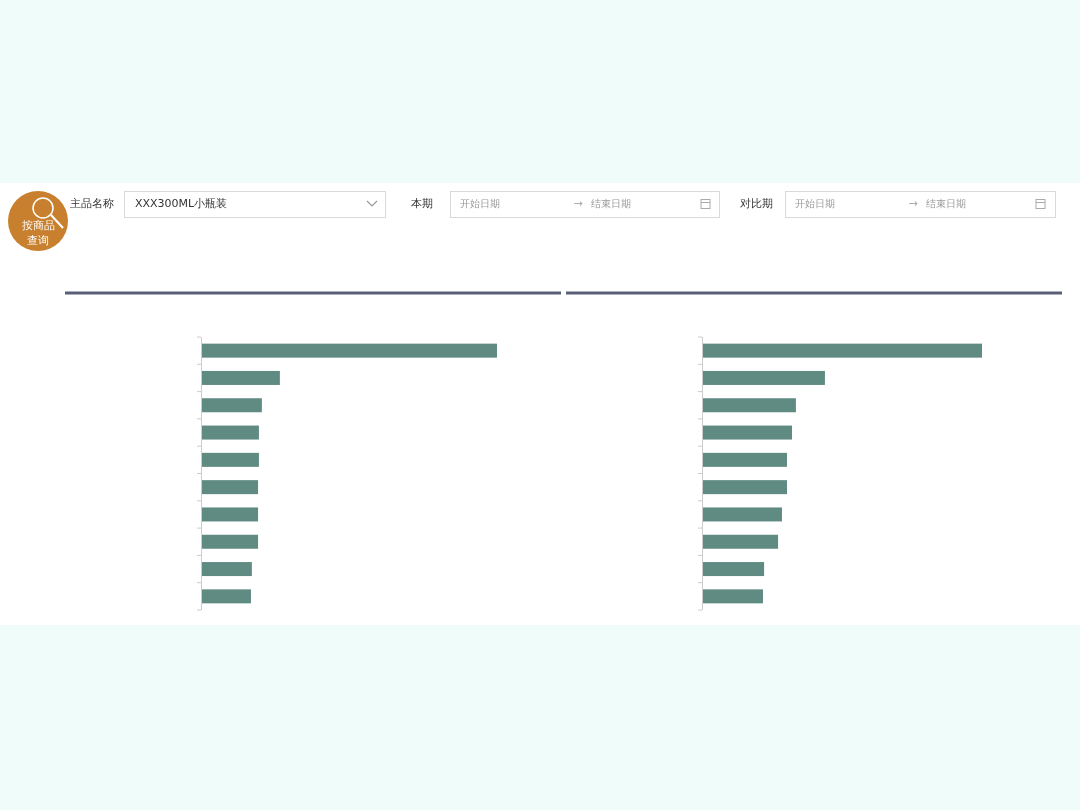  I want to click on text: 查询, so click(38, 240).